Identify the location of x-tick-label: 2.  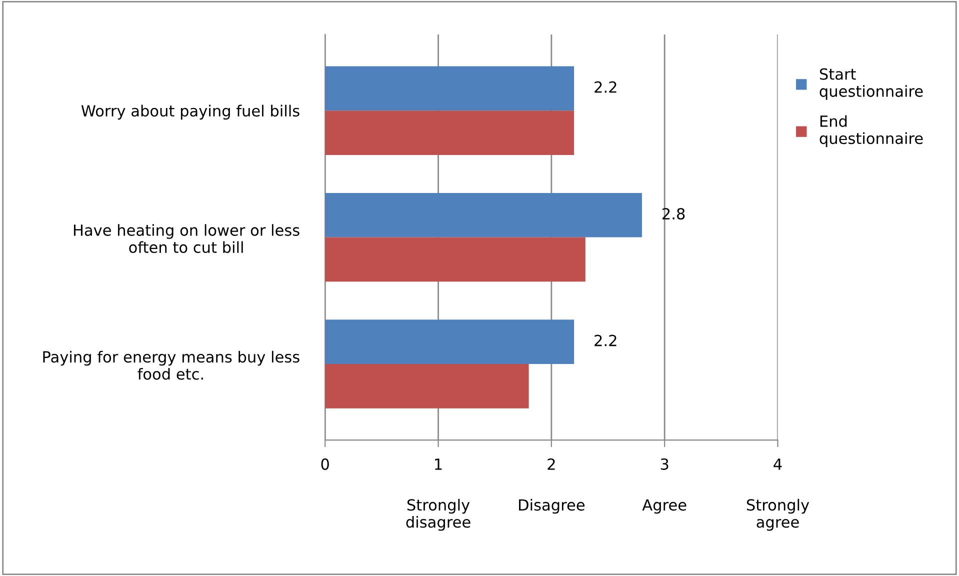
(551, 464).